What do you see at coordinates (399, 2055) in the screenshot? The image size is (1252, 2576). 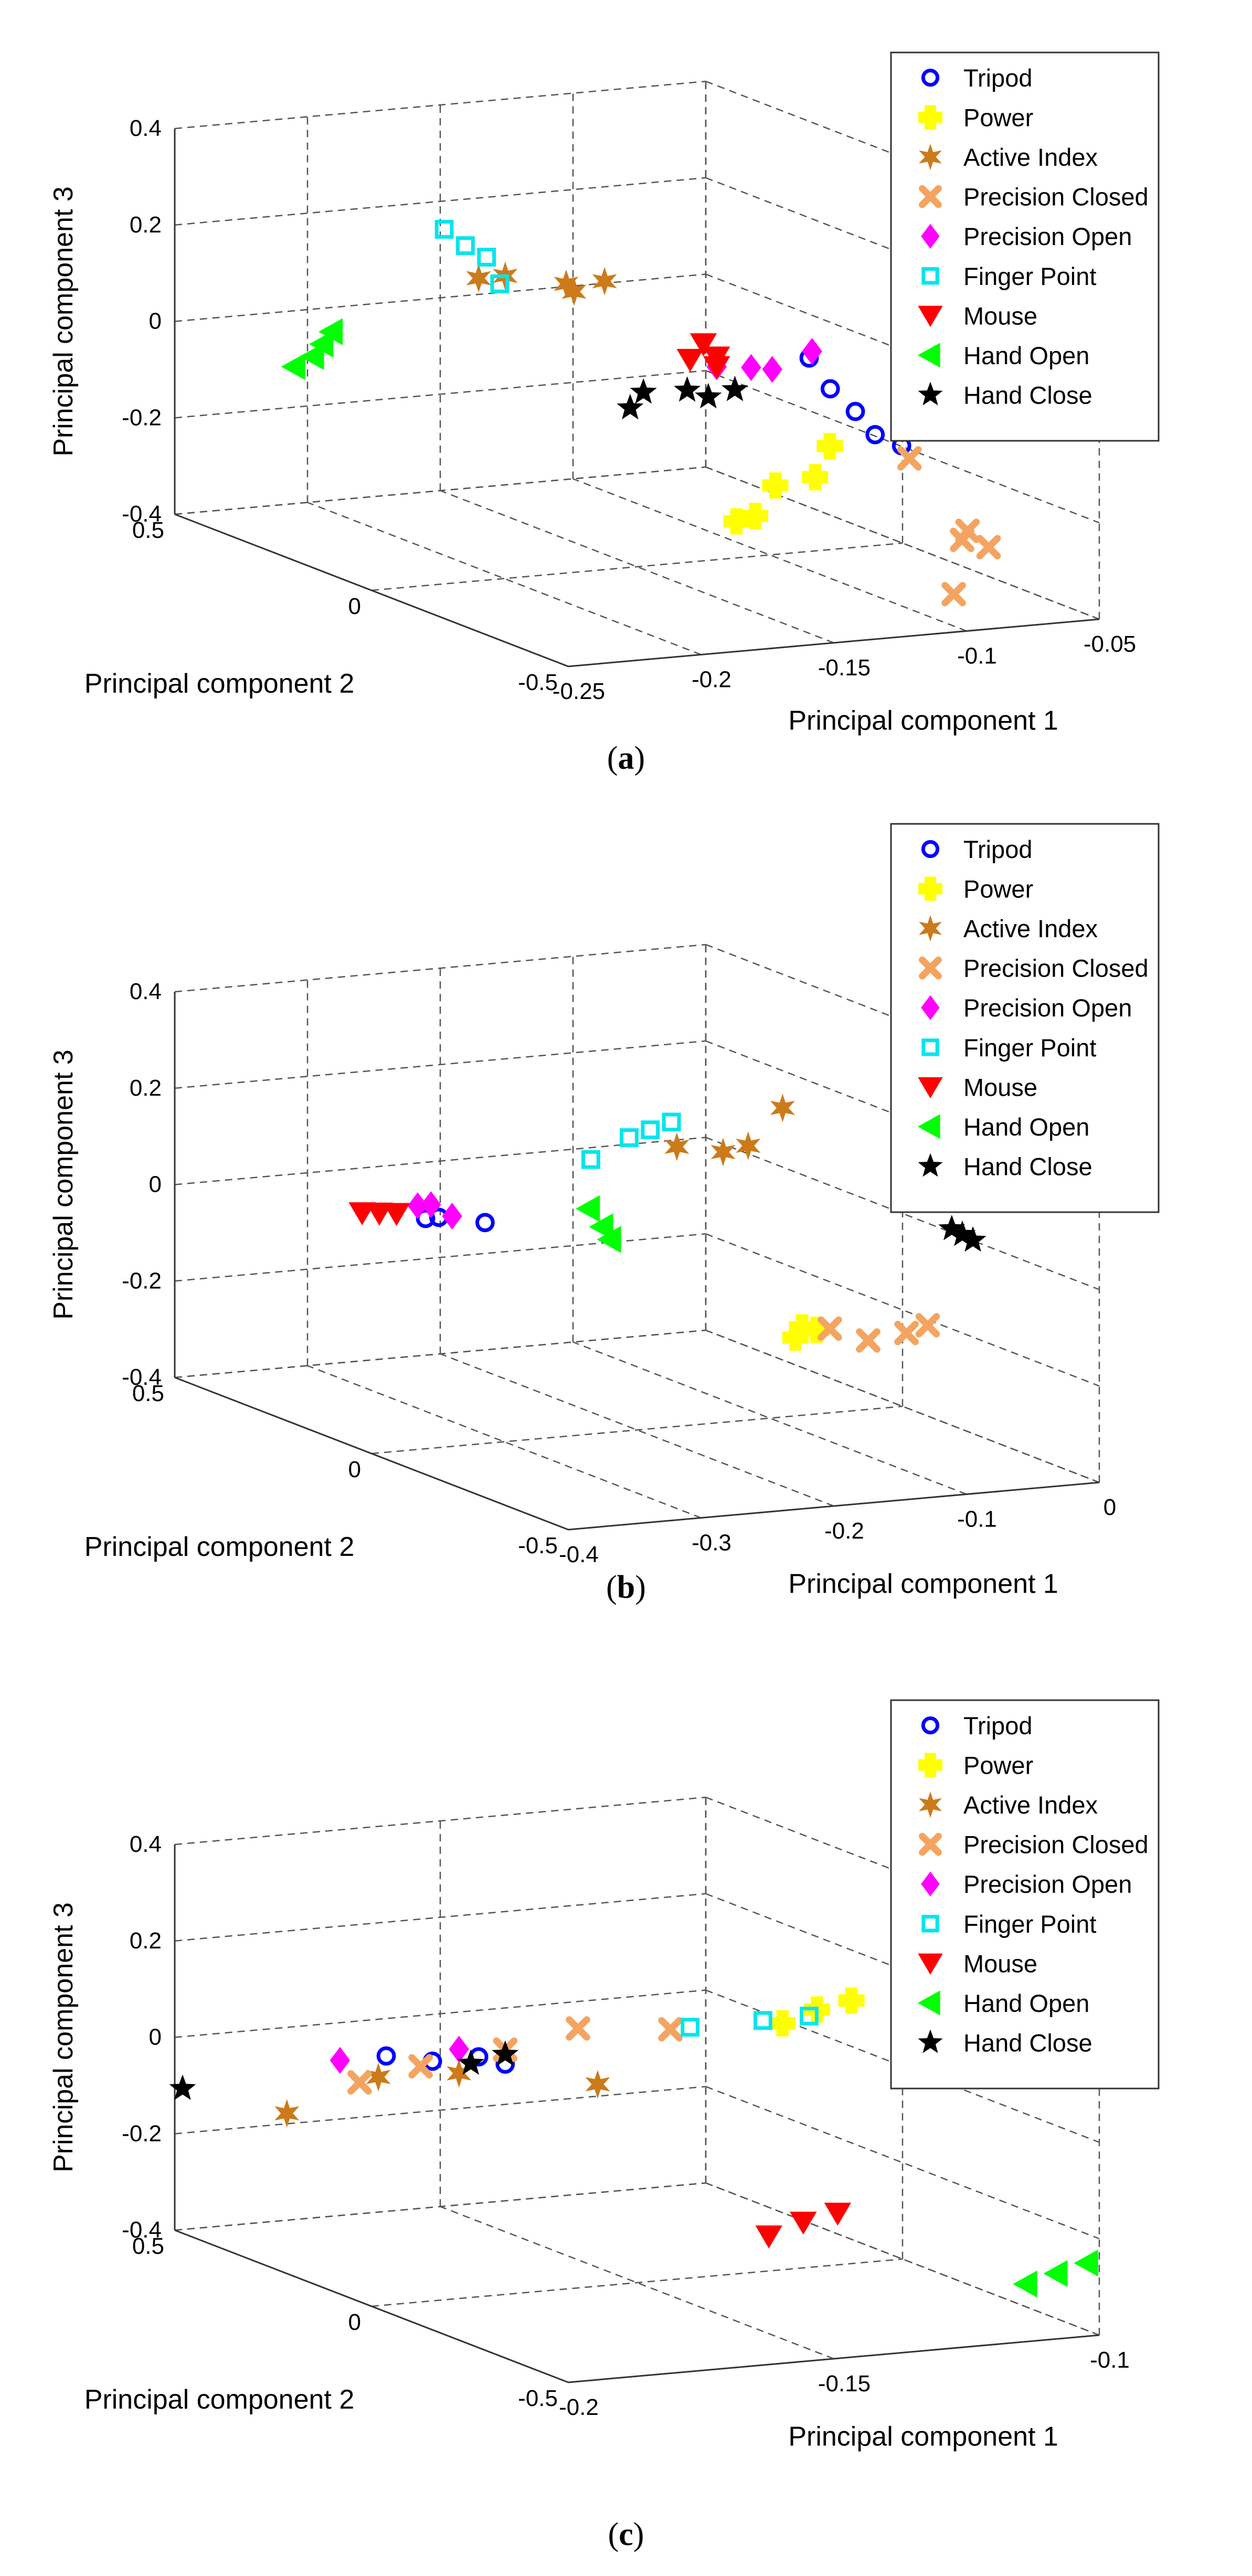 I see `series-precision-open` at bounding box center [399, 2055].